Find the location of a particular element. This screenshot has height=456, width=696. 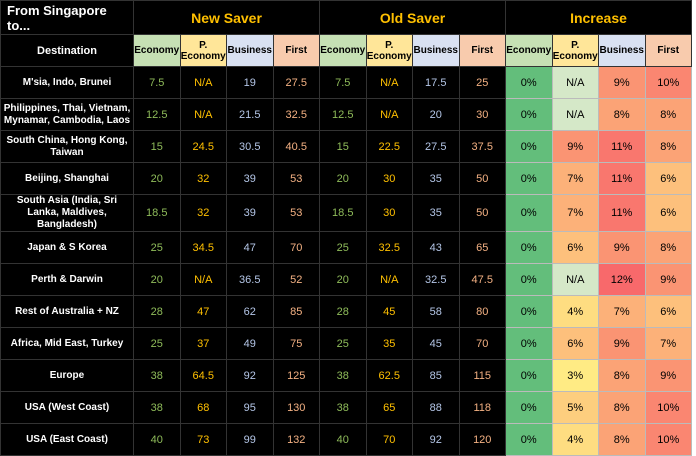

fare-cell: 85 is located at coordinates (296, 311).